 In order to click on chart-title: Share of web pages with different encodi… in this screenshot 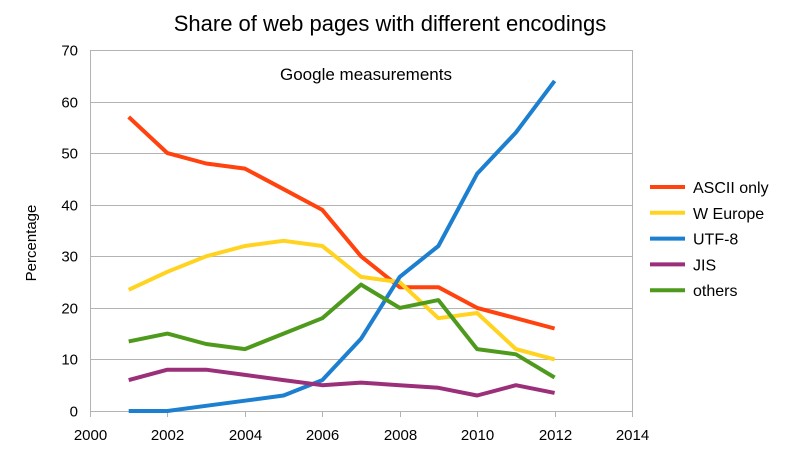, I will do `click(390, 23)`.